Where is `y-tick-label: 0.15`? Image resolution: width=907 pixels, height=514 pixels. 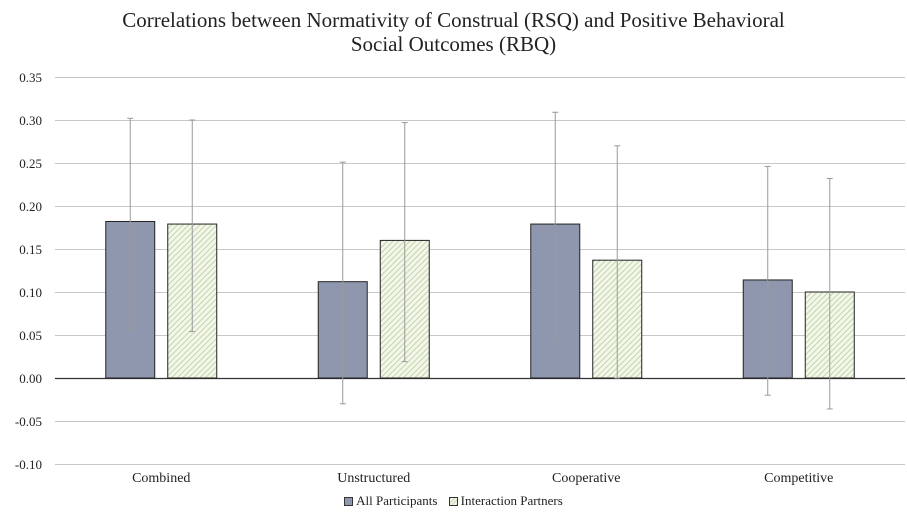
y-tick-label: 0.15 is located at coordinates (30, 249).